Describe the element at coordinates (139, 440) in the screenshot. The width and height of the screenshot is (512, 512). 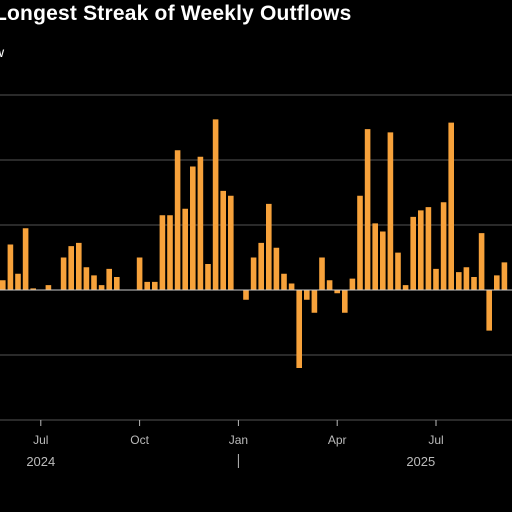
I see `x-tick-label: Oct` at that location.